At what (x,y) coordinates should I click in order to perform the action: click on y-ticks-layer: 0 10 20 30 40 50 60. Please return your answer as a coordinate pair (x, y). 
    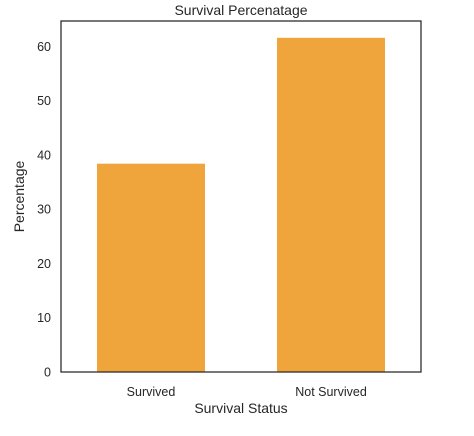
    Looking at the image, I should click on (44, 210).